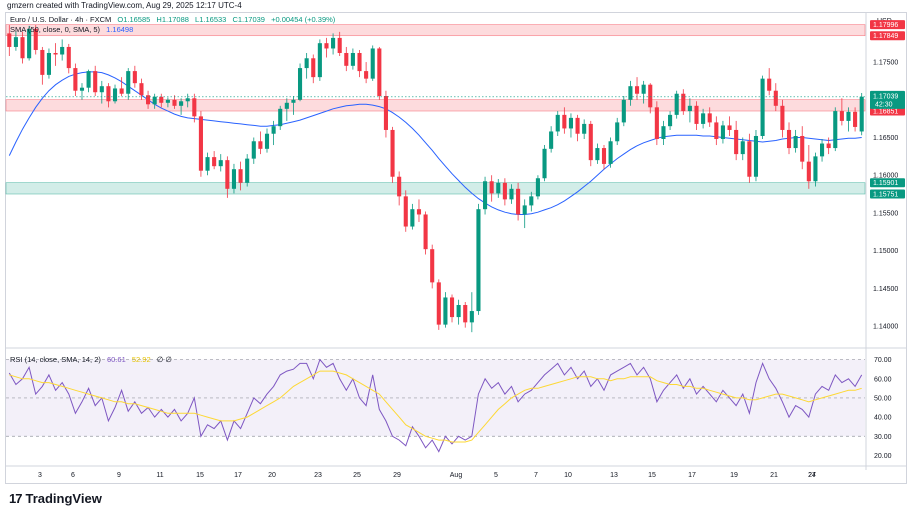 The width and height of the screenshot is (912, 513). What do you see at coordinates (885, 183) in the screenshot?
I see `price-label-1.15901: 1.15901` at bounding box center [885, 183].